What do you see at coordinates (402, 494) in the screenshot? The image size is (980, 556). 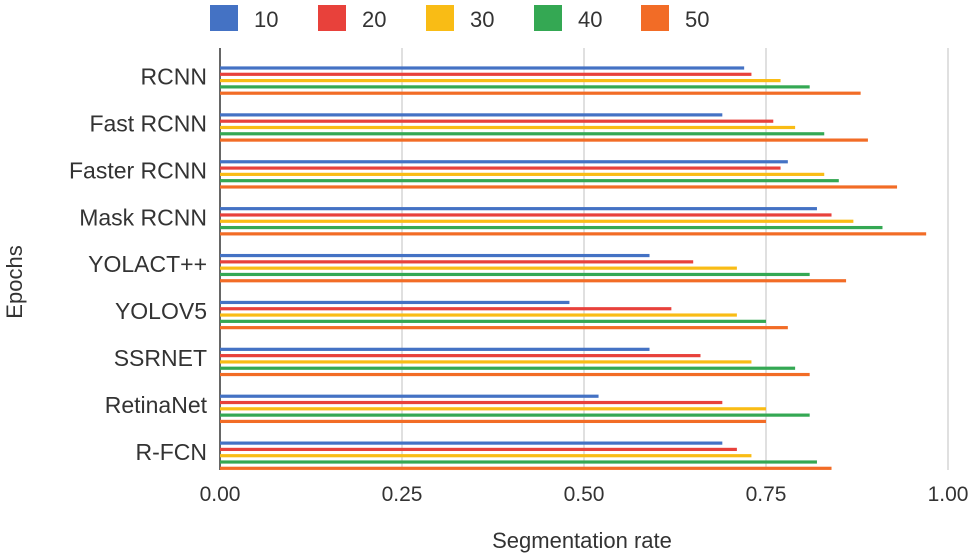 I see `x-tick-label: 0.25` at bounding box center [402, 494].